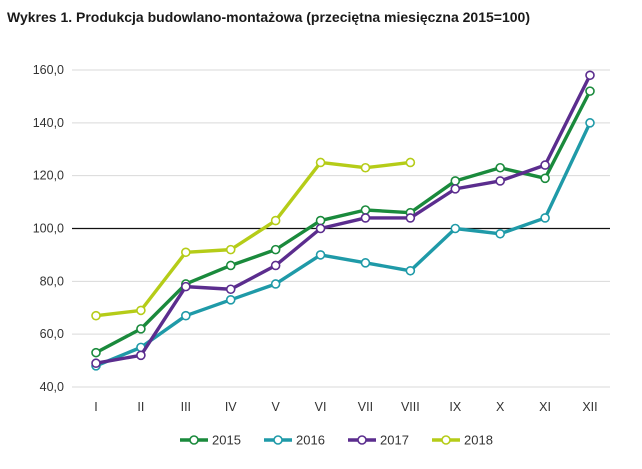  What do you see at coordinates (140, 407) in the screenshot?
I see `x-tick-label: II` at bounding box center [140, 407].